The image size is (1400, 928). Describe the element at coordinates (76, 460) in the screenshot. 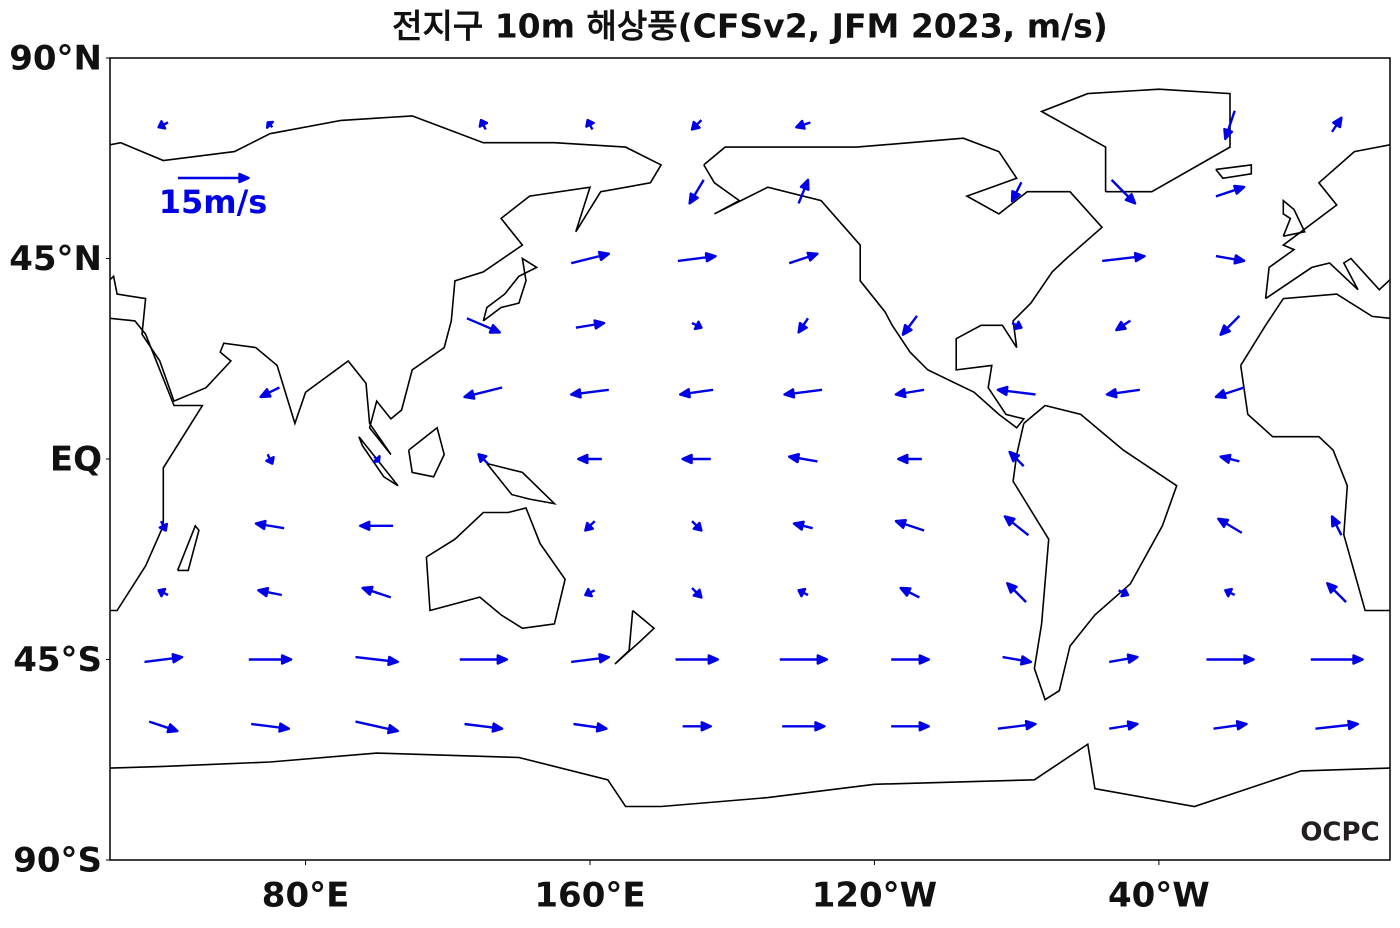

I see `y-tick-label: EQ` at that location.